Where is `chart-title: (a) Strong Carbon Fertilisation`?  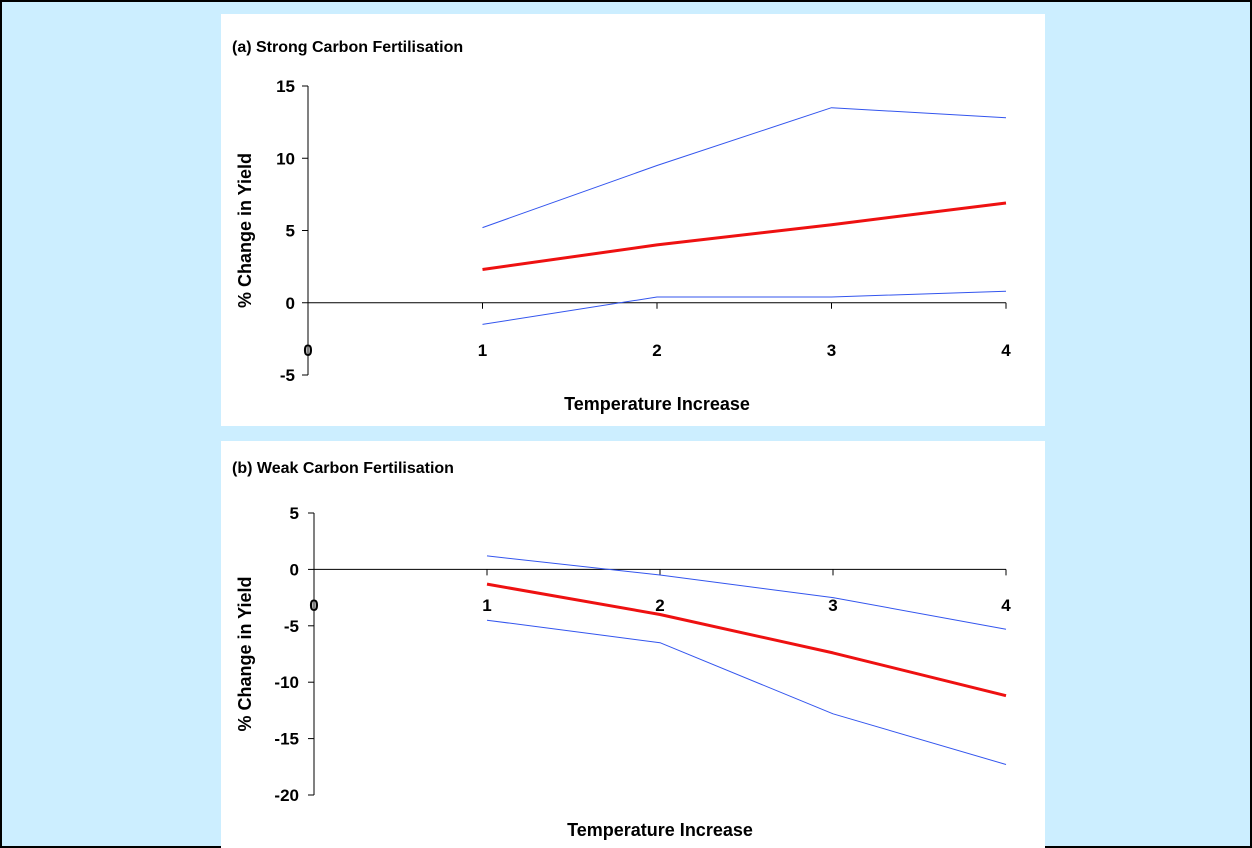
chart-title: (a) Strong Carbon Fertilisation is located at coordinates (347, 47).